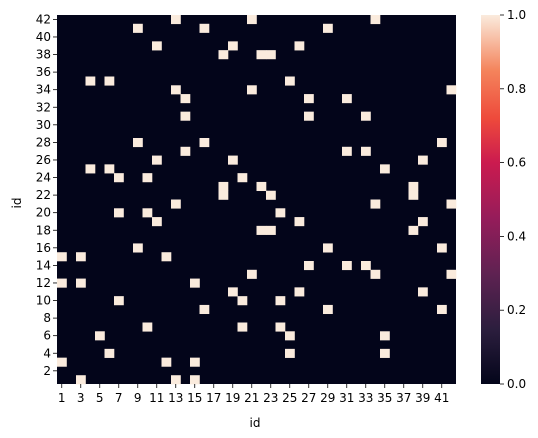 The image size is (538, 438). Describe the element at coordinates (62, 398) in the screenshot. I see `x-tick-label: 1` at that location.